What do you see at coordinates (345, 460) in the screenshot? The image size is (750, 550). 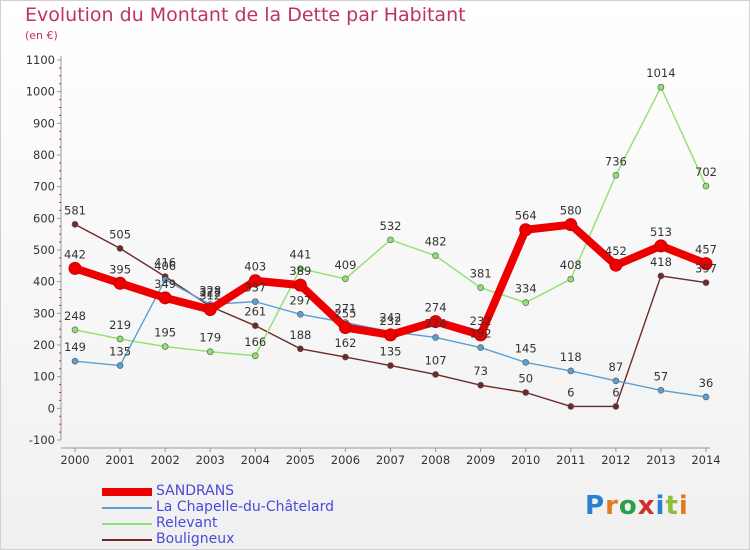 I see `x-tick-label: 2006` at bounding box center [345, 460].